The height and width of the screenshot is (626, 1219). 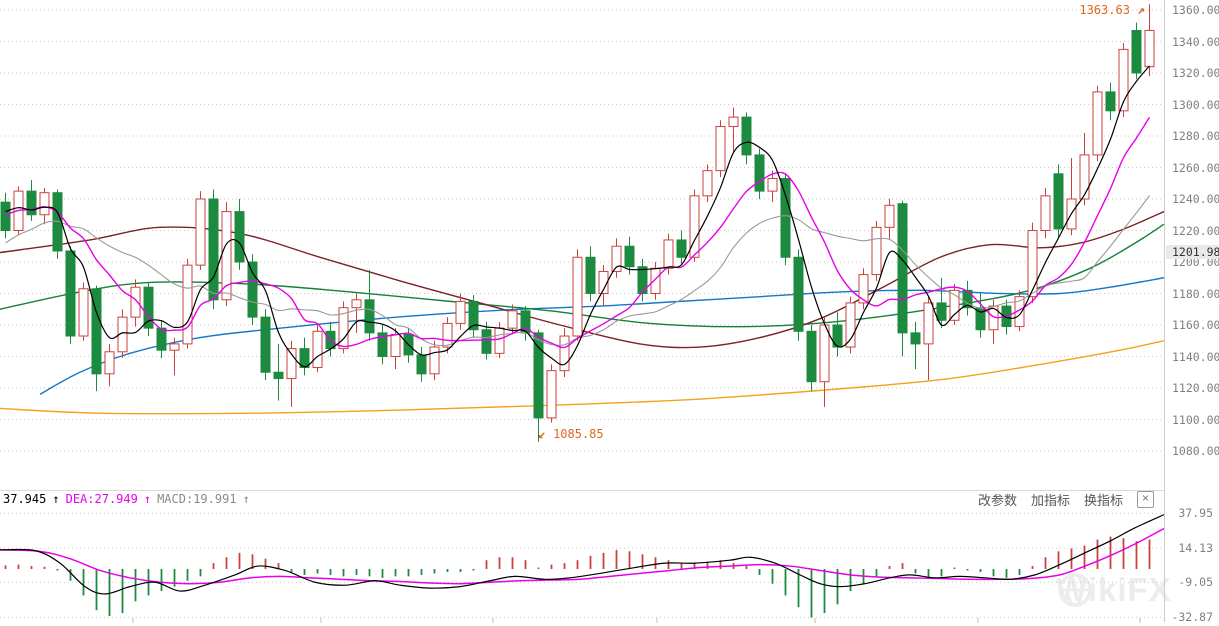 I want to click on switch-indicator-button: 换指标, so click(x=1103, y=500).